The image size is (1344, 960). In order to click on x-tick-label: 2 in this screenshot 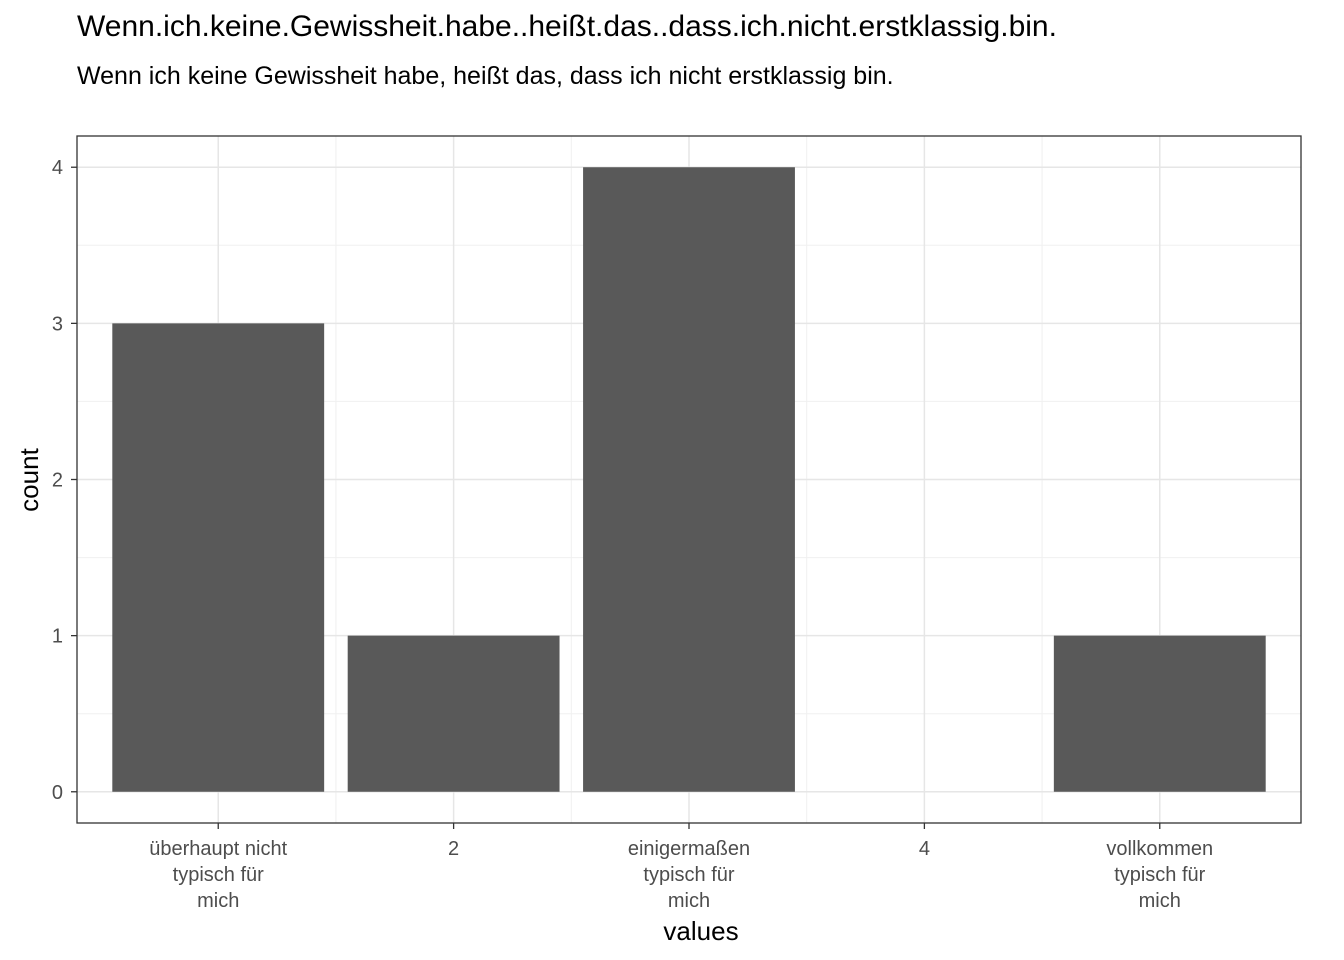, I will do `click(453, 849)`.